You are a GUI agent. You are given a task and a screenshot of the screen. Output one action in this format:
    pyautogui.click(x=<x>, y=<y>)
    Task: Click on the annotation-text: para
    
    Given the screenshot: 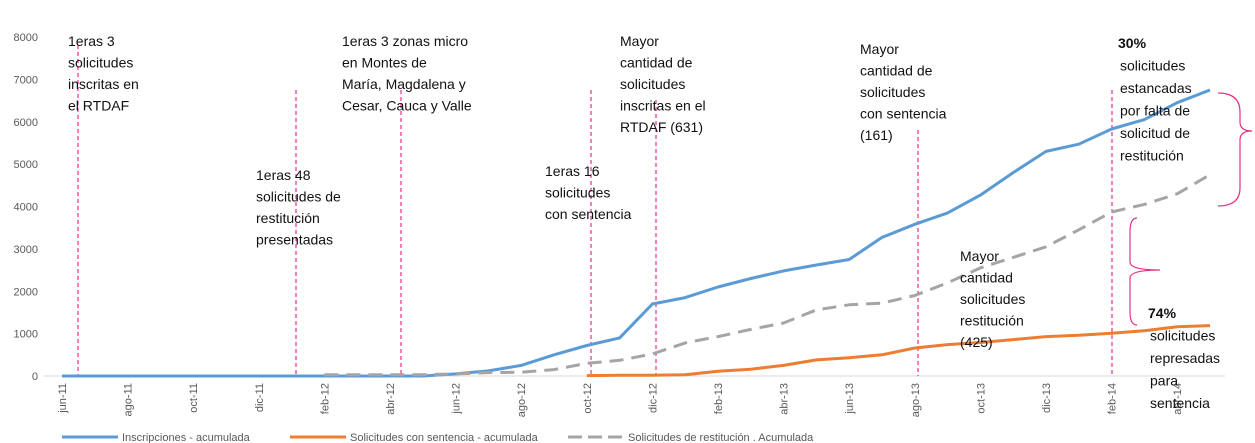 What is the action you would take?
    pyautogui.click(x=1164, y=381)
    